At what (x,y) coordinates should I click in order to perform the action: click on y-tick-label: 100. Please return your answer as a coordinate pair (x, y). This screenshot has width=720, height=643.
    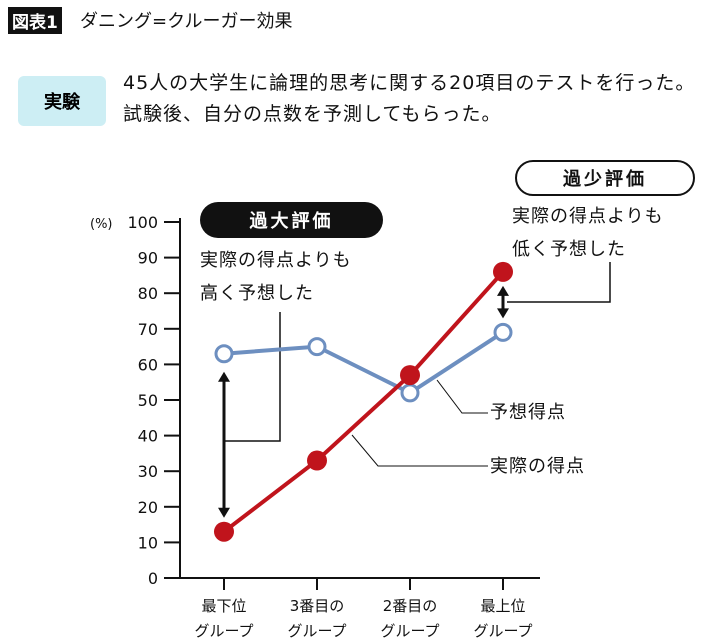
    Looking at the image, I should click on (142, 222).